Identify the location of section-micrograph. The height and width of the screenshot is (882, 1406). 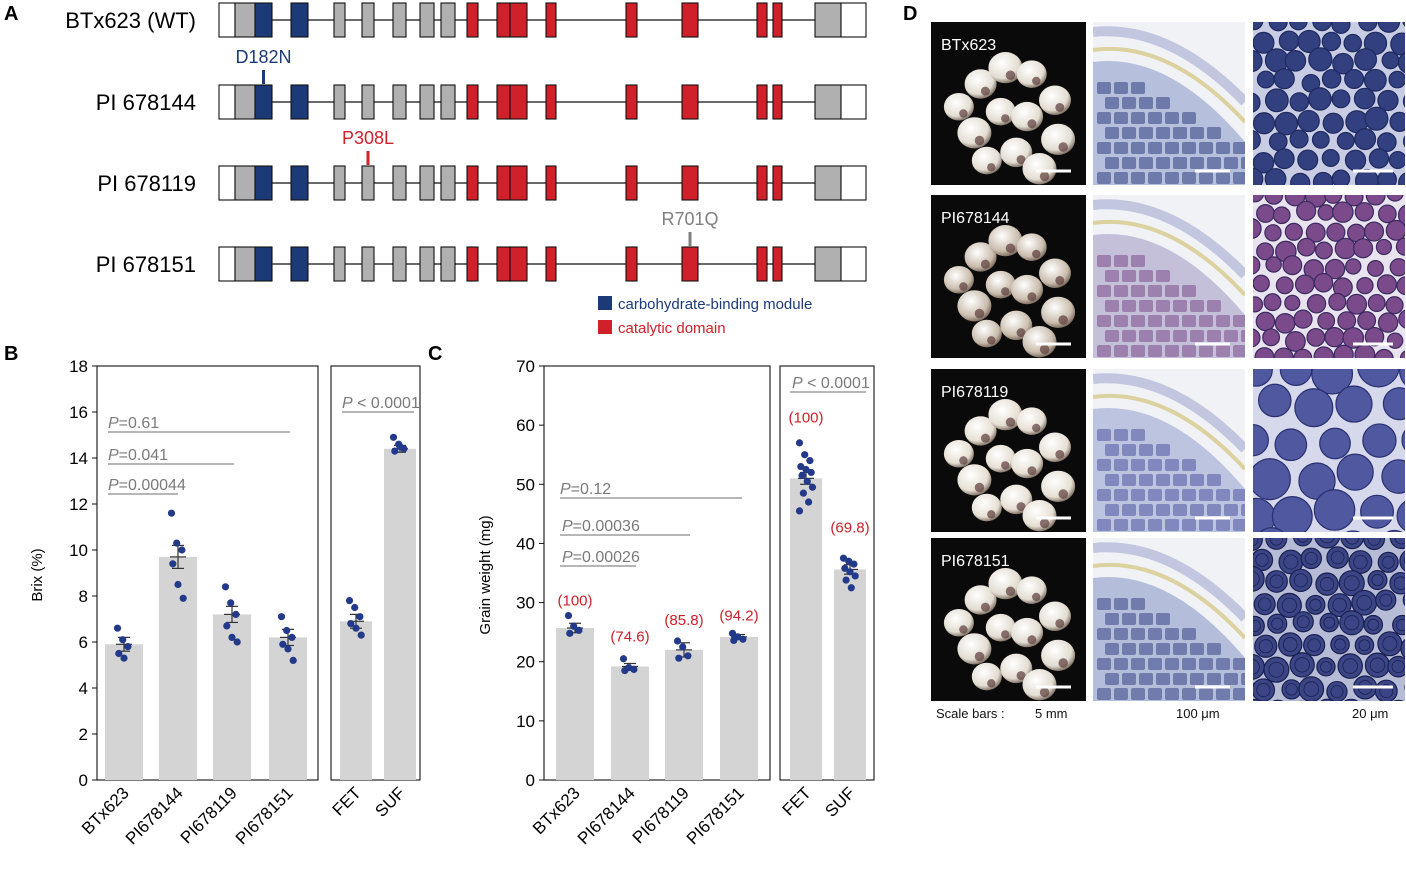
(1169, 619).